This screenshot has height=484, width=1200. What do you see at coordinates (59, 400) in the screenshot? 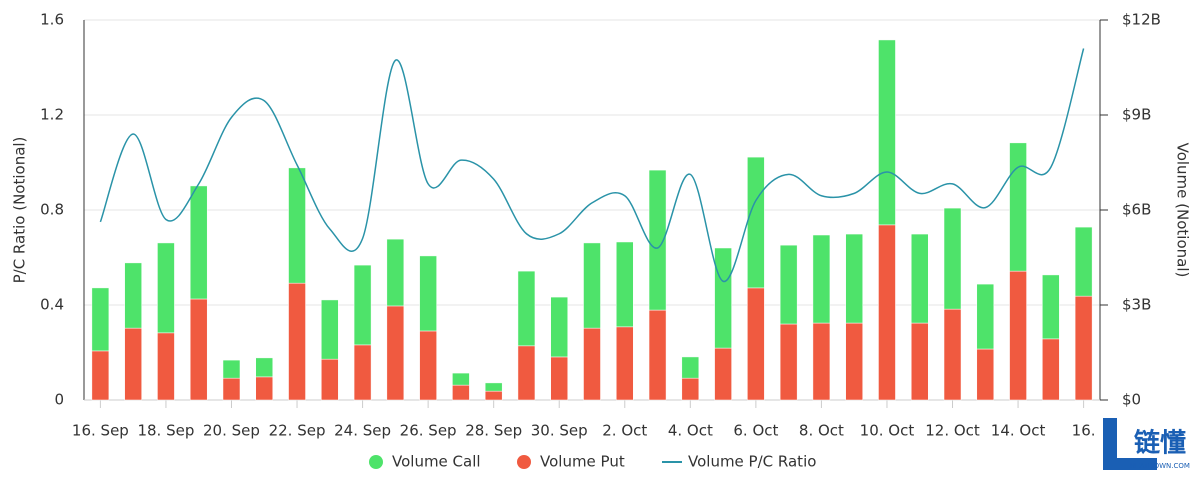
I see `y-tick-label: 0` at bounding box center [59, 400].